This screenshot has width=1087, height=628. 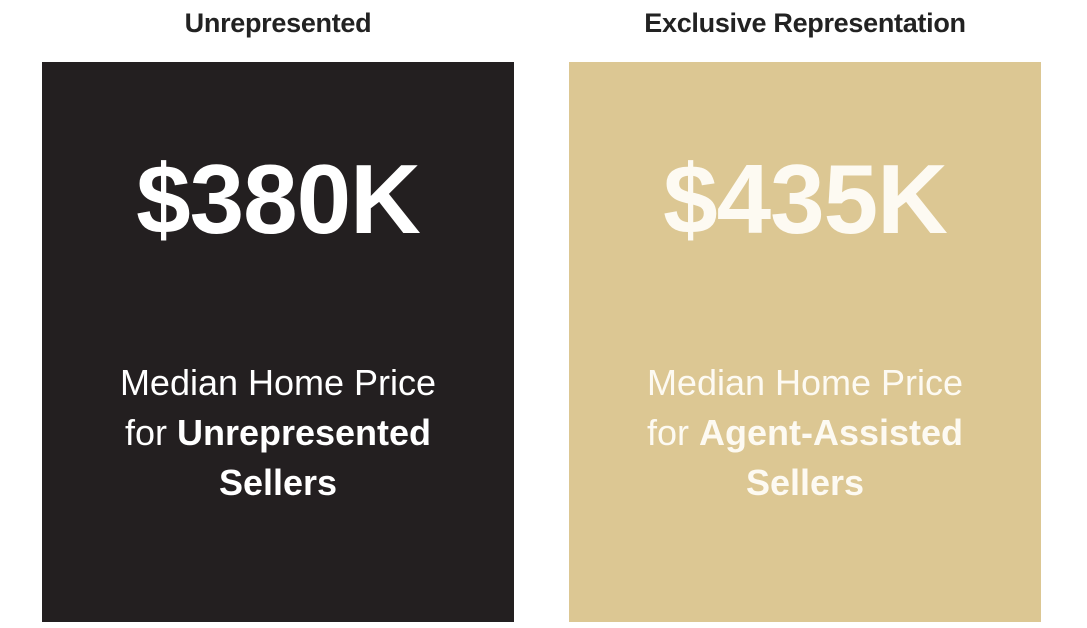 I want to click on description-highlight: Agent-Assisted Sellers, so click(x=831, y=457).